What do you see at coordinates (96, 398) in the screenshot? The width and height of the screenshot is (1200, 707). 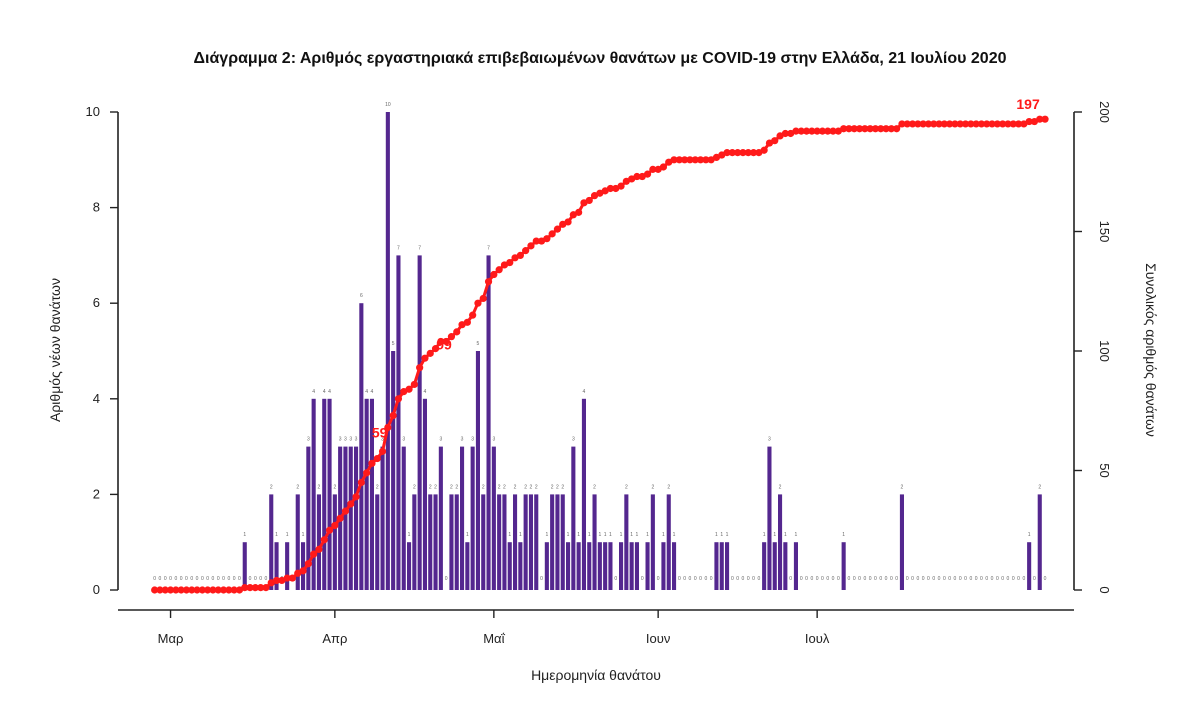 I see `left-tick-label: 4` at bounding box center [96, 398].